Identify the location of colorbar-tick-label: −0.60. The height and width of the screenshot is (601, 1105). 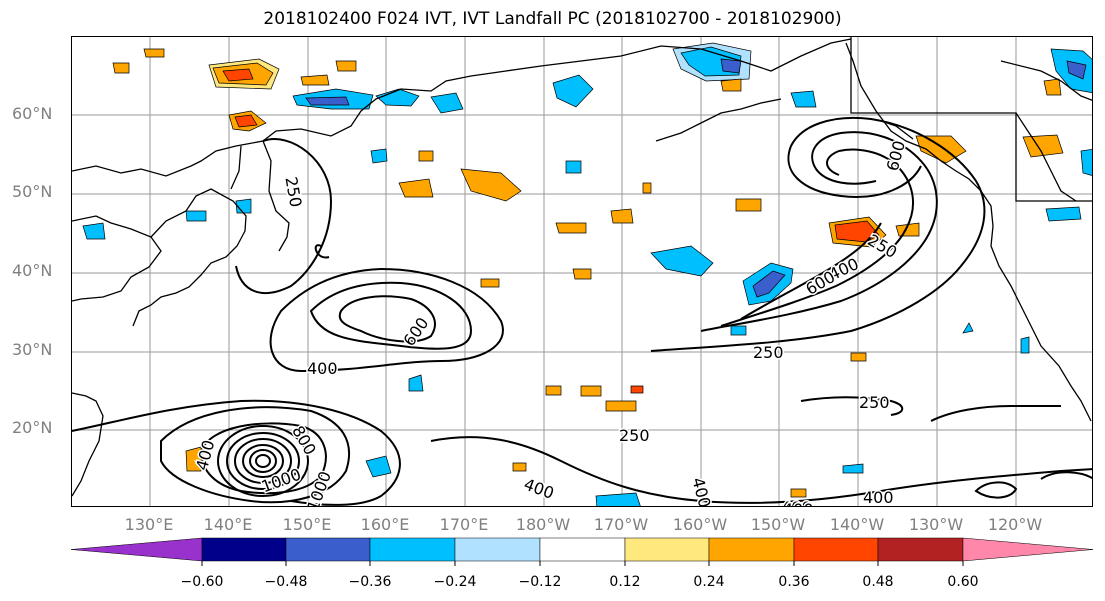
(202, 582).